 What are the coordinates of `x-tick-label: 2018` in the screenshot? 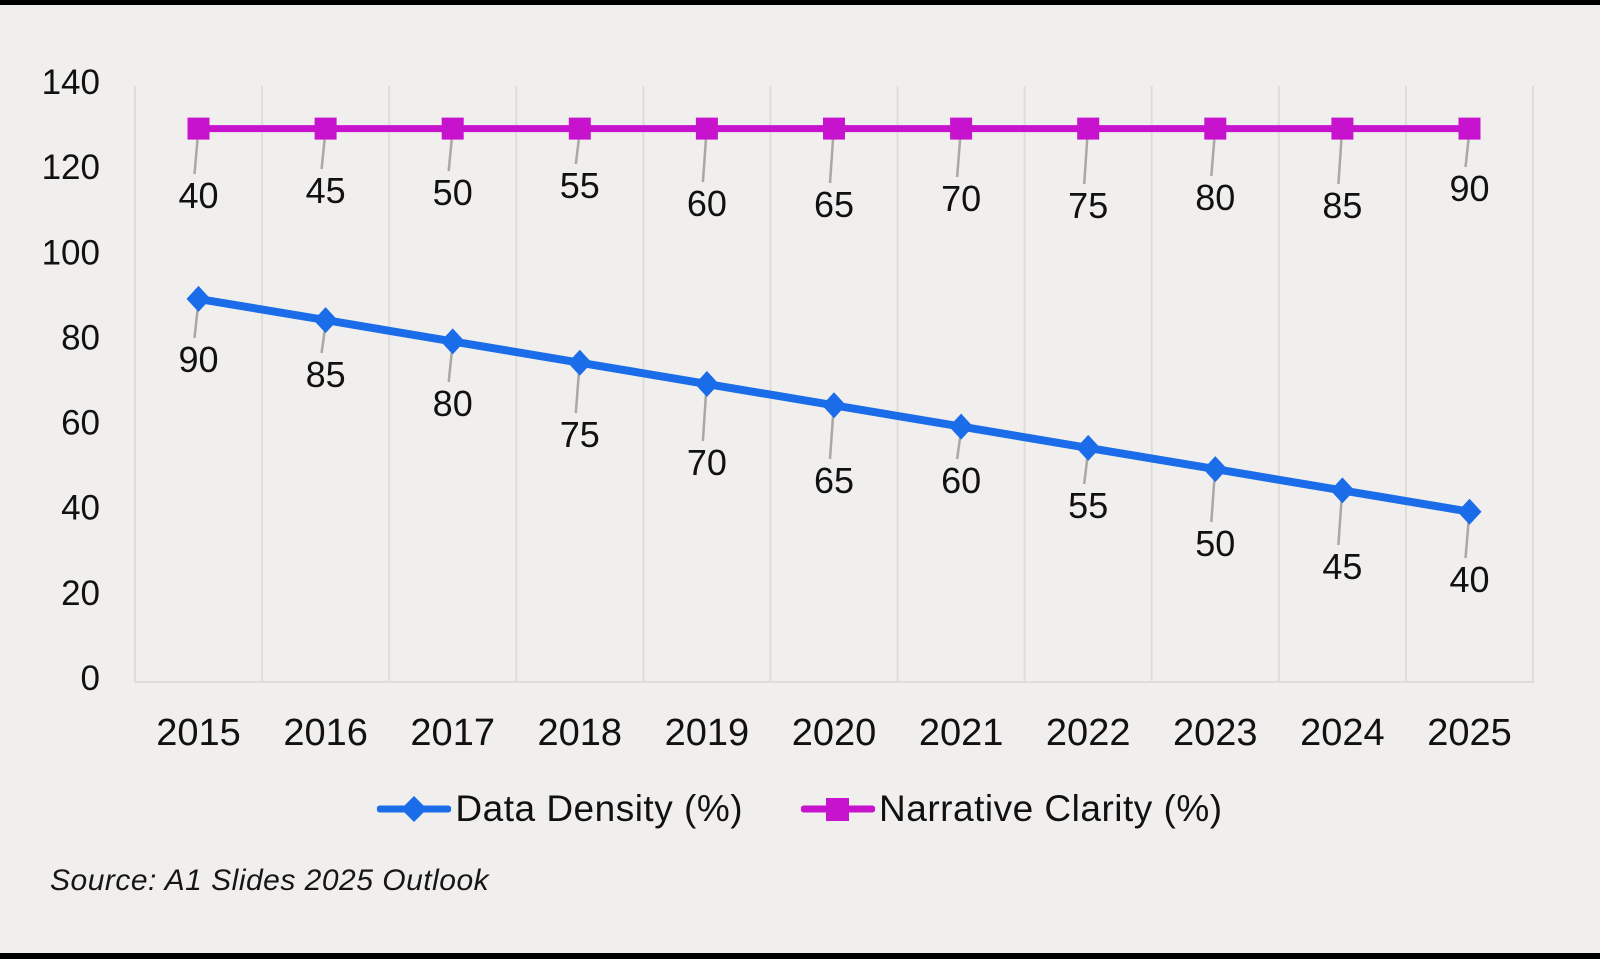 It's located at (580, 733).